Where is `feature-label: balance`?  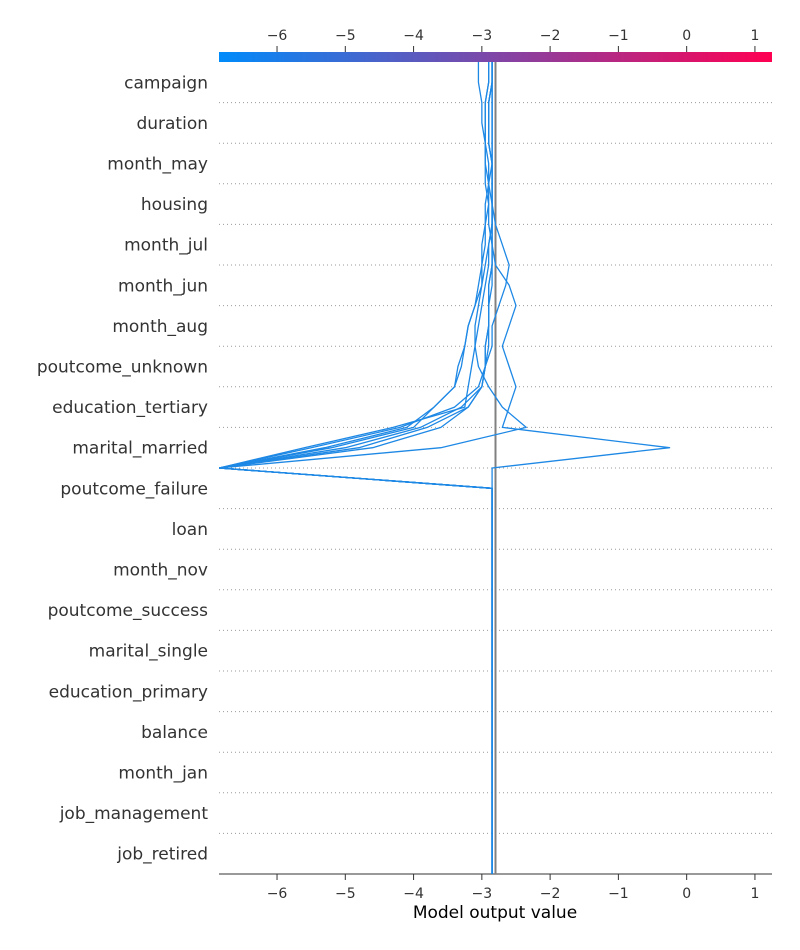 feature-label: balance is located at coordinates (174, 733).